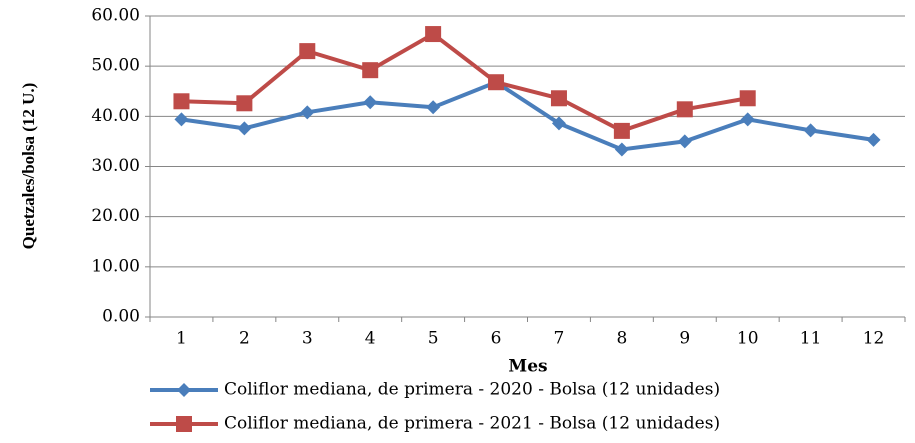  What do you see at coordinates (115, 216) in the screenshot?
I see `y-tick-label: 20.00` at bounding box center [115, 216].